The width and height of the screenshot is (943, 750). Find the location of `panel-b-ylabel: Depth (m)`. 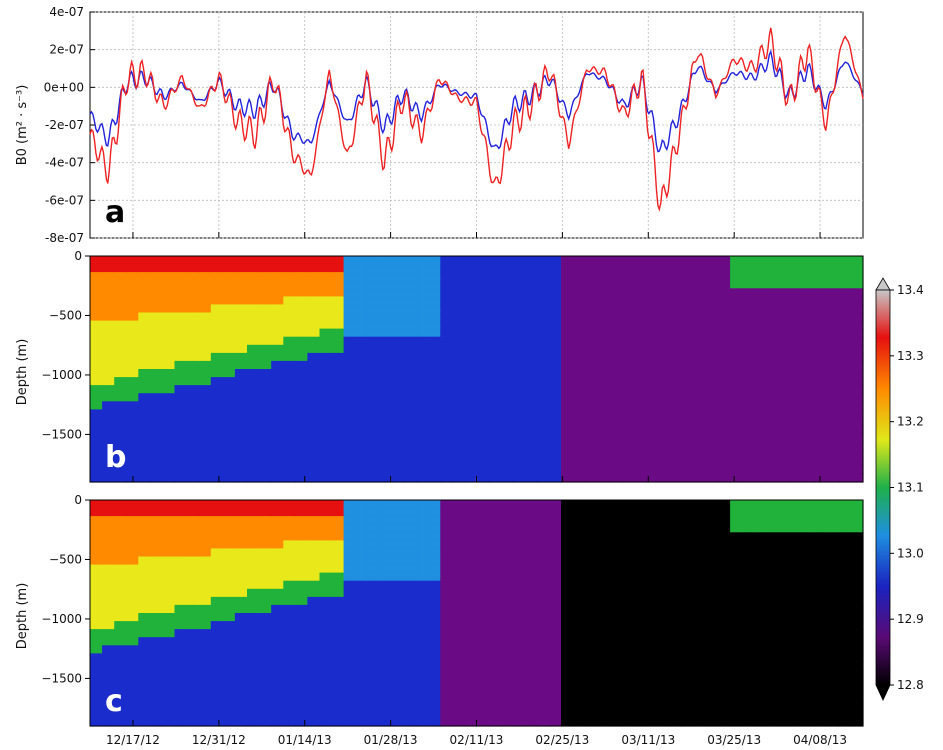

panel-b-ylabel: Depth (m) is located at coordinates (22, 372).